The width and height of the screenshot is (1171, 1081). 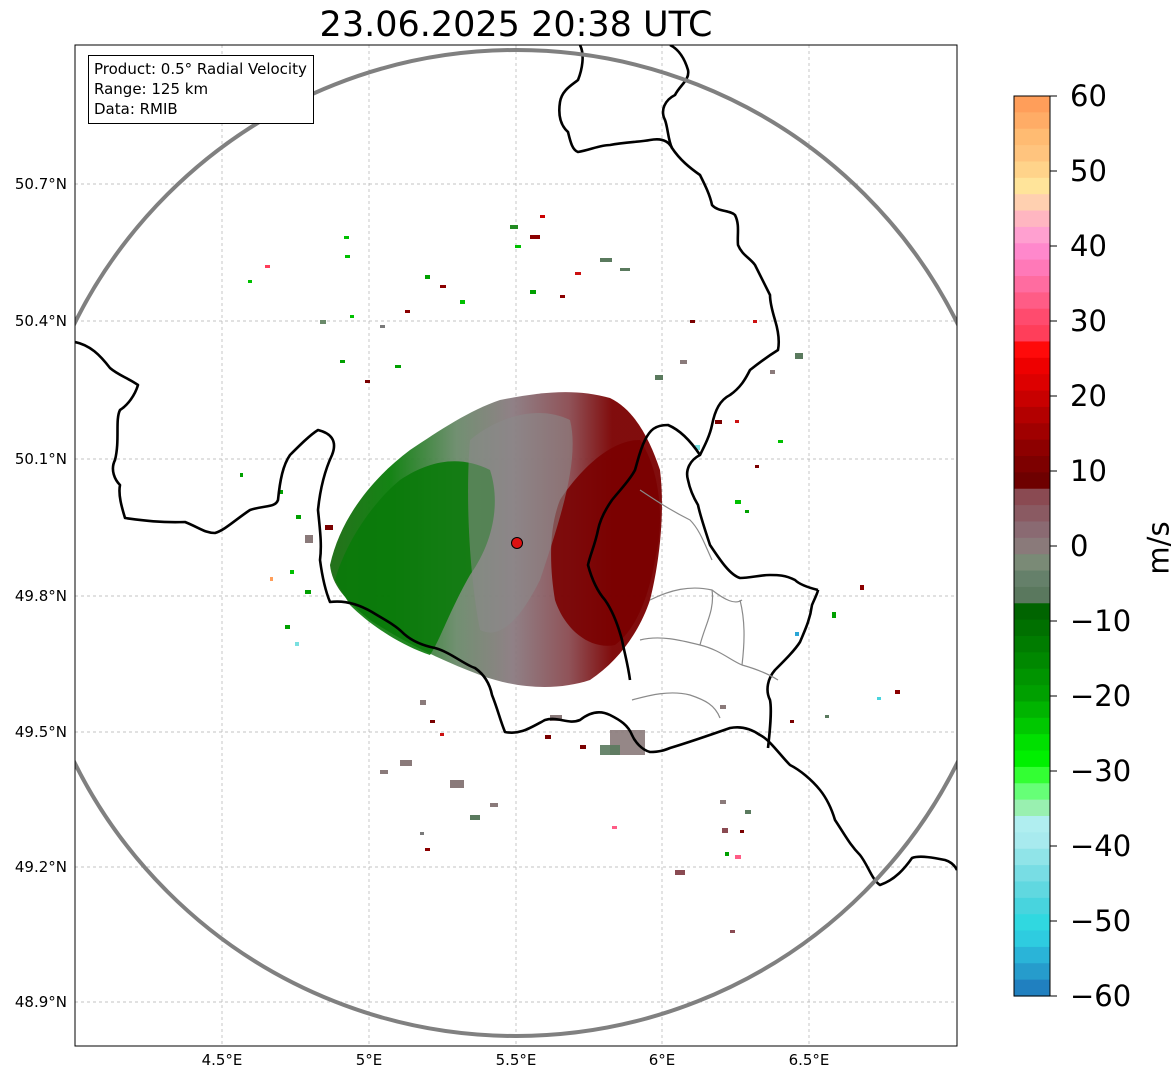 I want to click on colorbar, so click(x=1032, y=546).